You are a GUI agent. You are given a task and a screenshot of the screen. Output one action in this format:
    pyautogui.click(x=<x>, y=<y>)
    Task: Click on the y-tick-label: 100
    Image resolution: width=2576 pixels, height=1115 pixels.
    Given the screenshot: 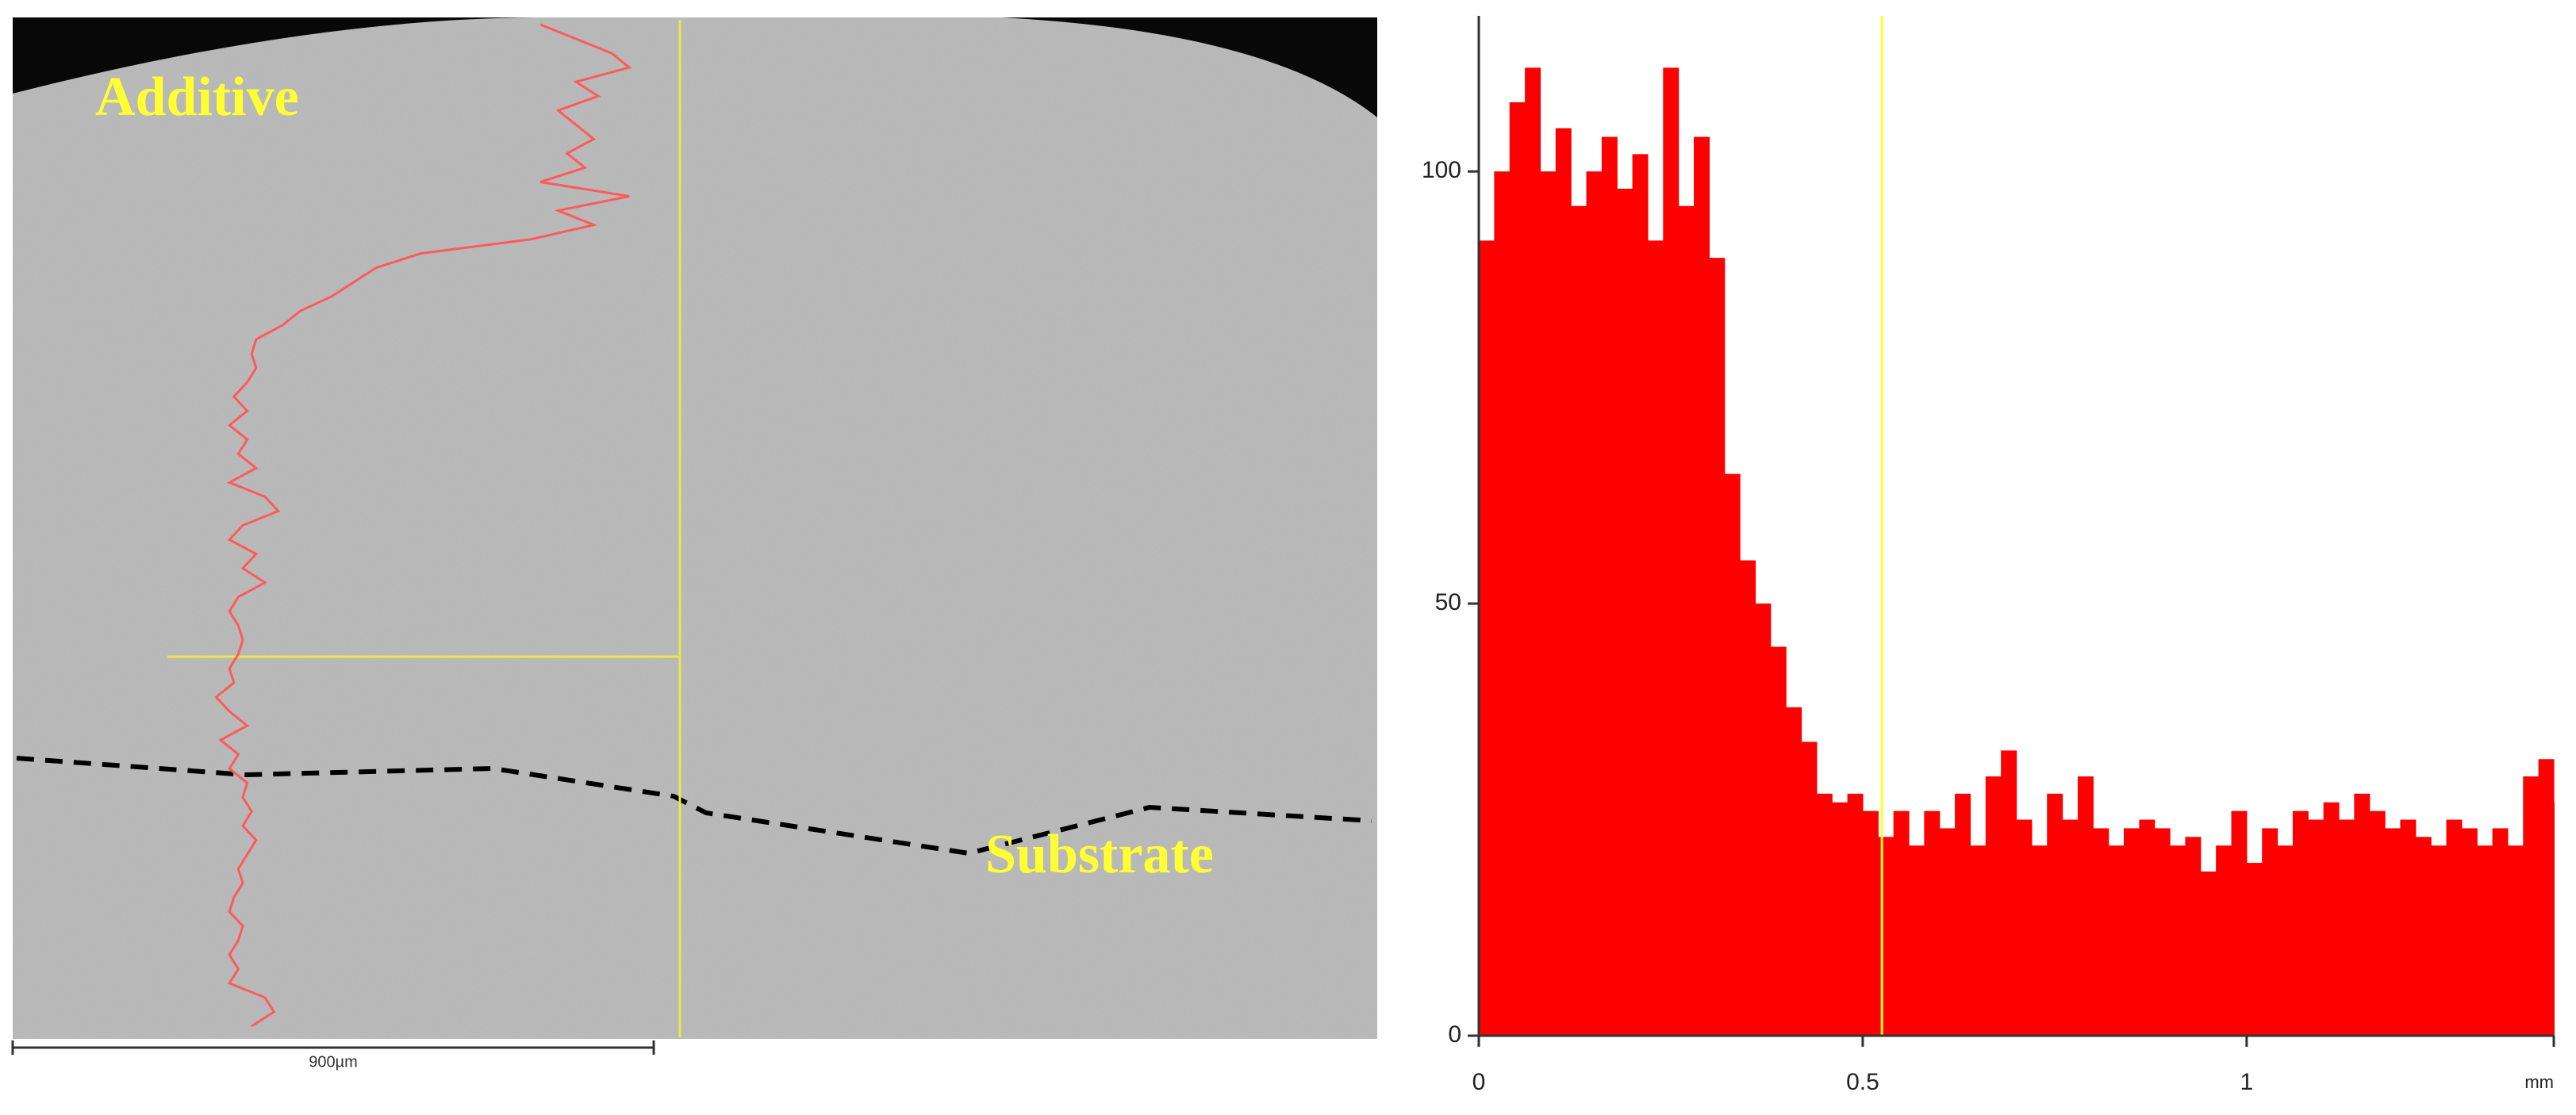 What is the action you would take?
    pyautogui.click(x=1441, y=170)
    